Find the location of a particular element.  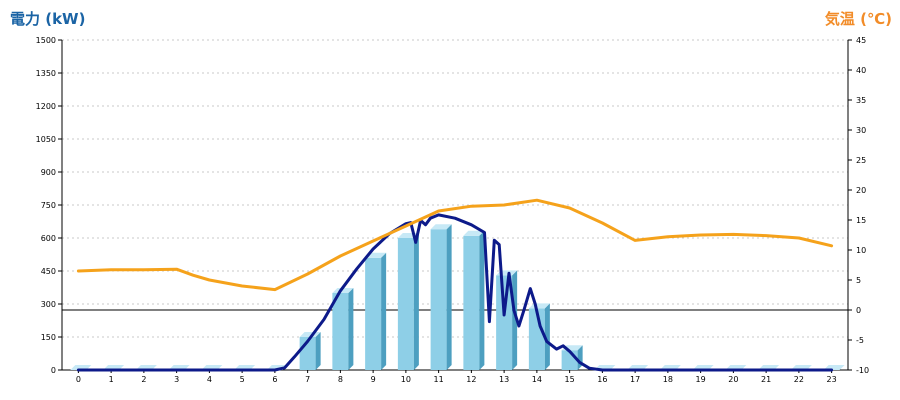

x-tick-label: 14 is located at coordinates (537, 379).